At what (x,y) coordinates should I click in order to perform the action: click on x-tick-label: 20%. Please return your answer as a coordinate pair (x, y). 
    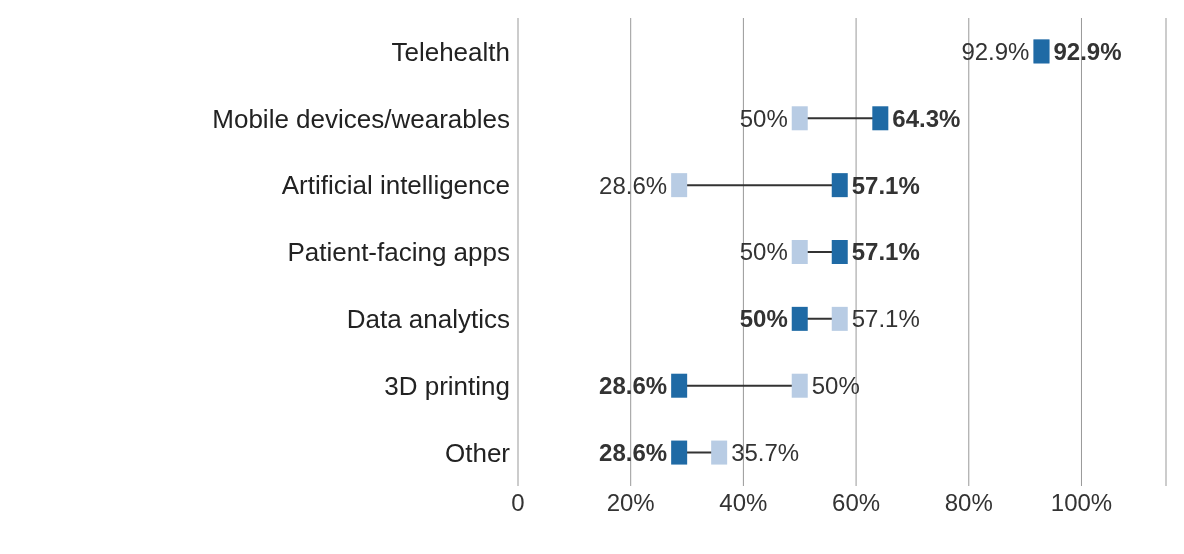
    Looking at the image, I should click on (630, 503).